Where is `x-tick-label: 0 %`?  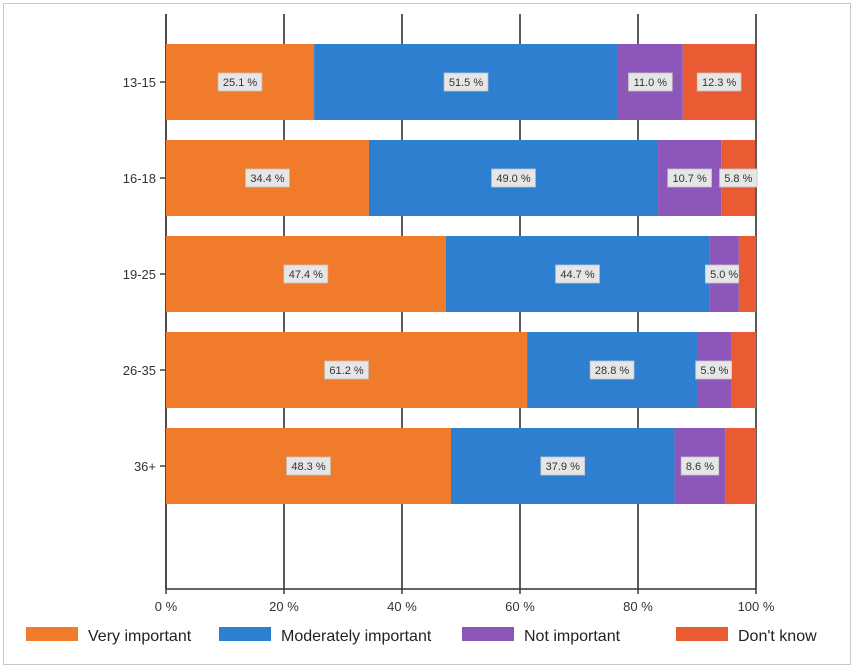
x-tick-label: 0 % is located at coordinates (166, 606).